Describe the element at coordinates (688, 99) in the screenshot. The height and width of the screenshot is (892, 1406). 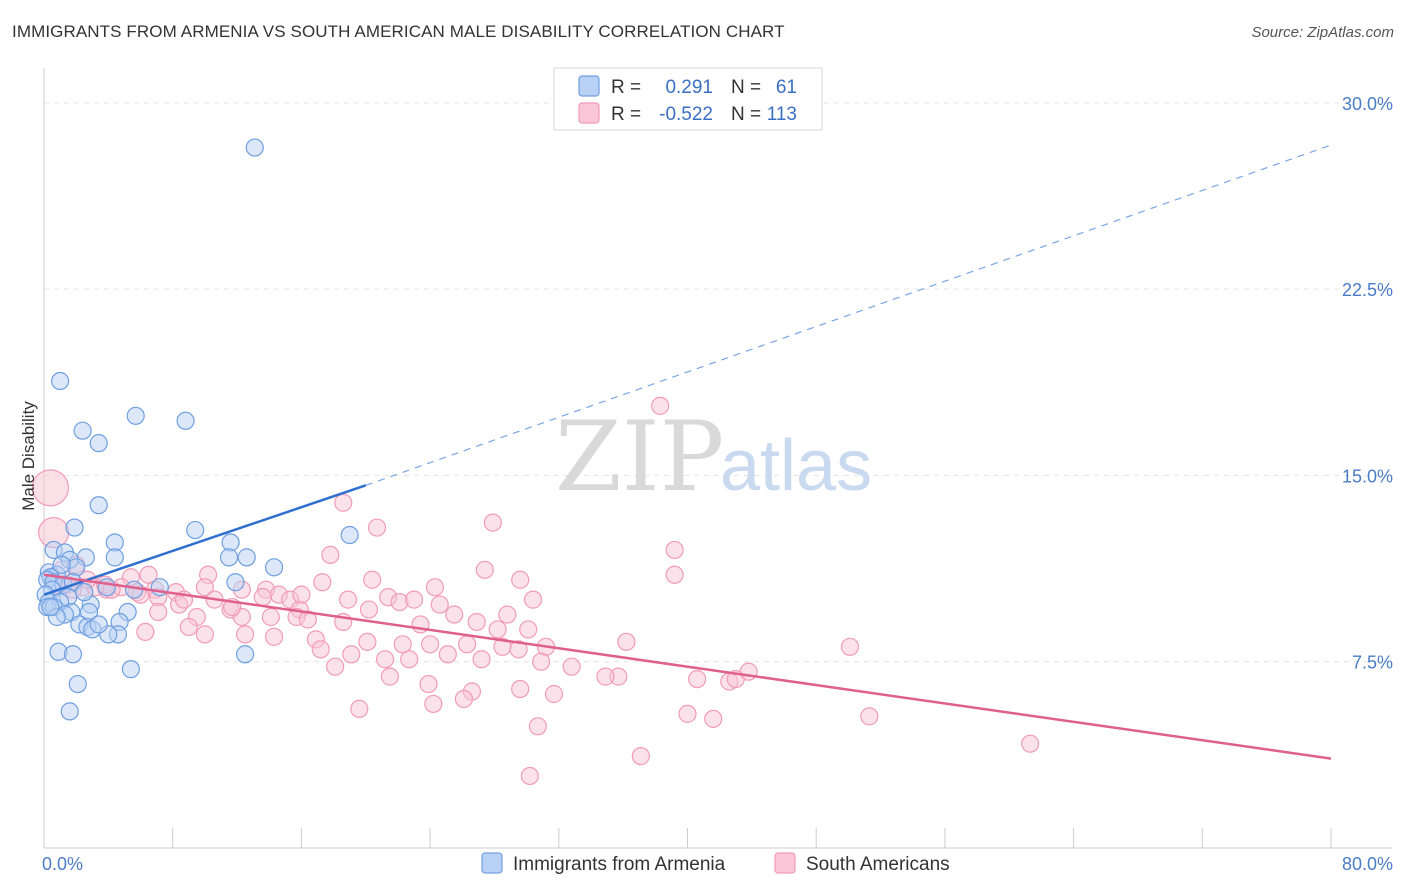
I see `legend: R = 0.291 N = 61 R = -0.522 N = 113` at that location.